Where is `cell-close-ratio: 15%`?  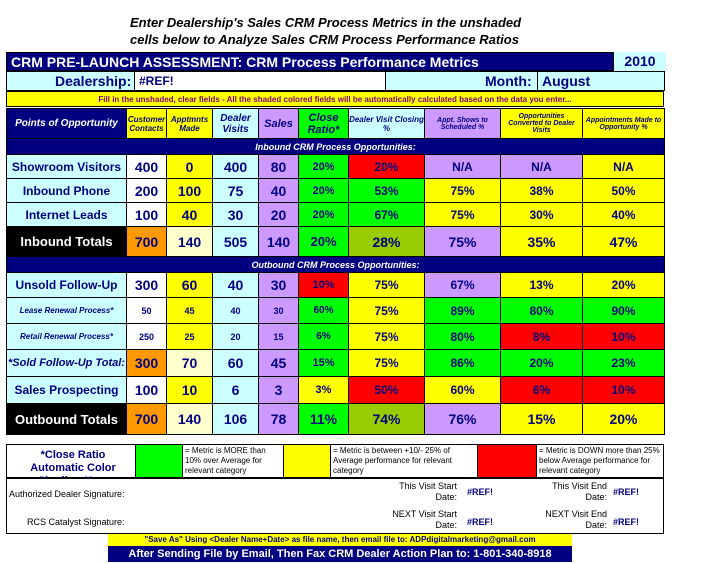
cell-close-ratio: 15% is located at coordinates (323, 363).